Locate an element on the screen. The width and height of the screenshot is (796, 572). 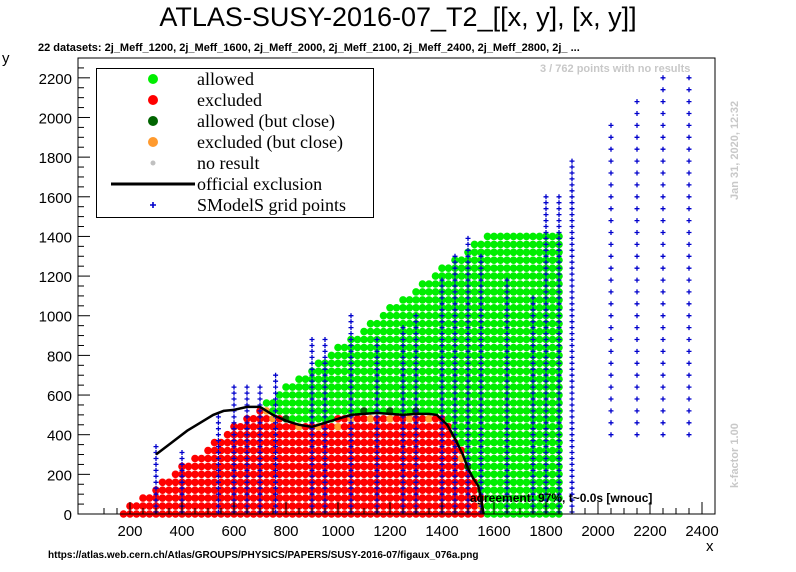
x-tick-label: 2400 is located at coordinates (701, 531).